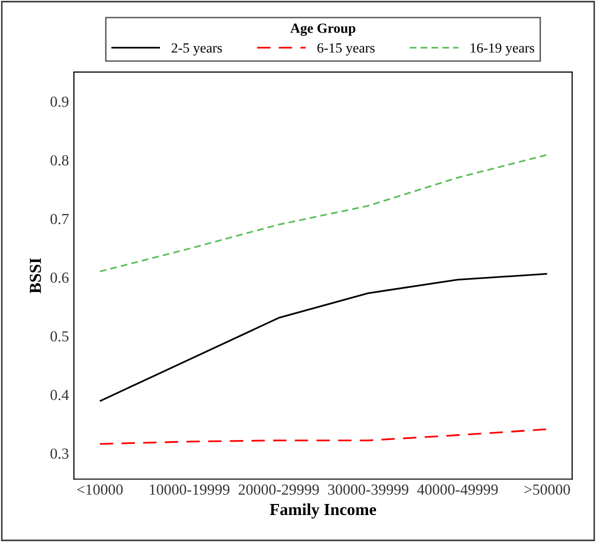  I want to click on legend-label: 6-15 years, so click(346, 49).